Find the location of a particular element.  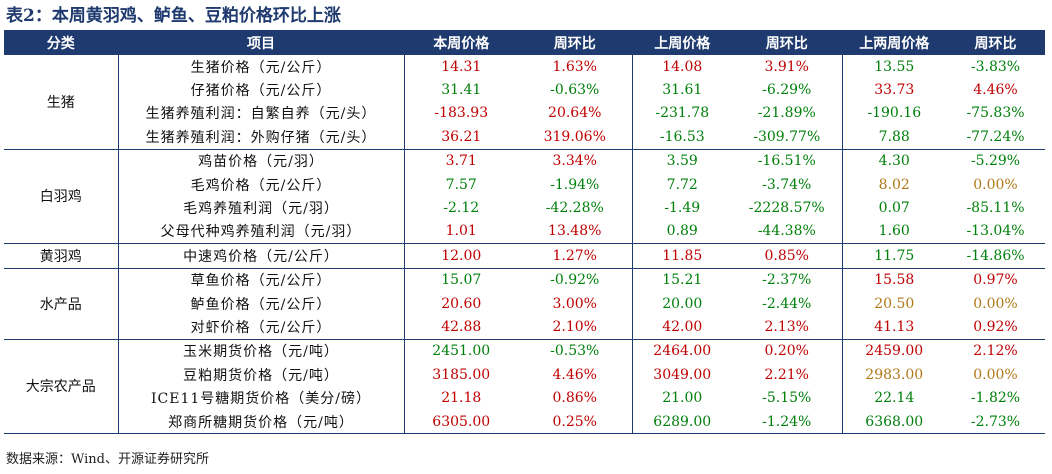

wow-cell: -77.24% is located at coordinates (995, 137).